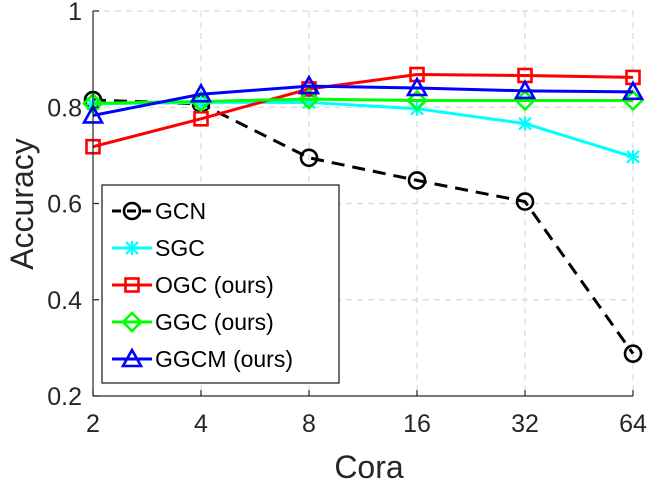  What do you see at coordinates (64, 205) in the screenshot?
I see `y-tick-label: 0.6` at bounding box center [64, 205].